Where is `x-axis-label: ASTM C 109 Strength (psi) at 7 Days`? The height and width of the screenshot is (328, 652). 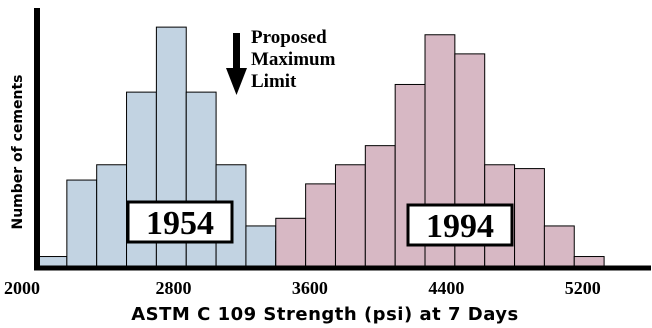
x-axis-label: ASTM C 109 Strength (psi) at 7 Days is located at coordinates (324, 314).